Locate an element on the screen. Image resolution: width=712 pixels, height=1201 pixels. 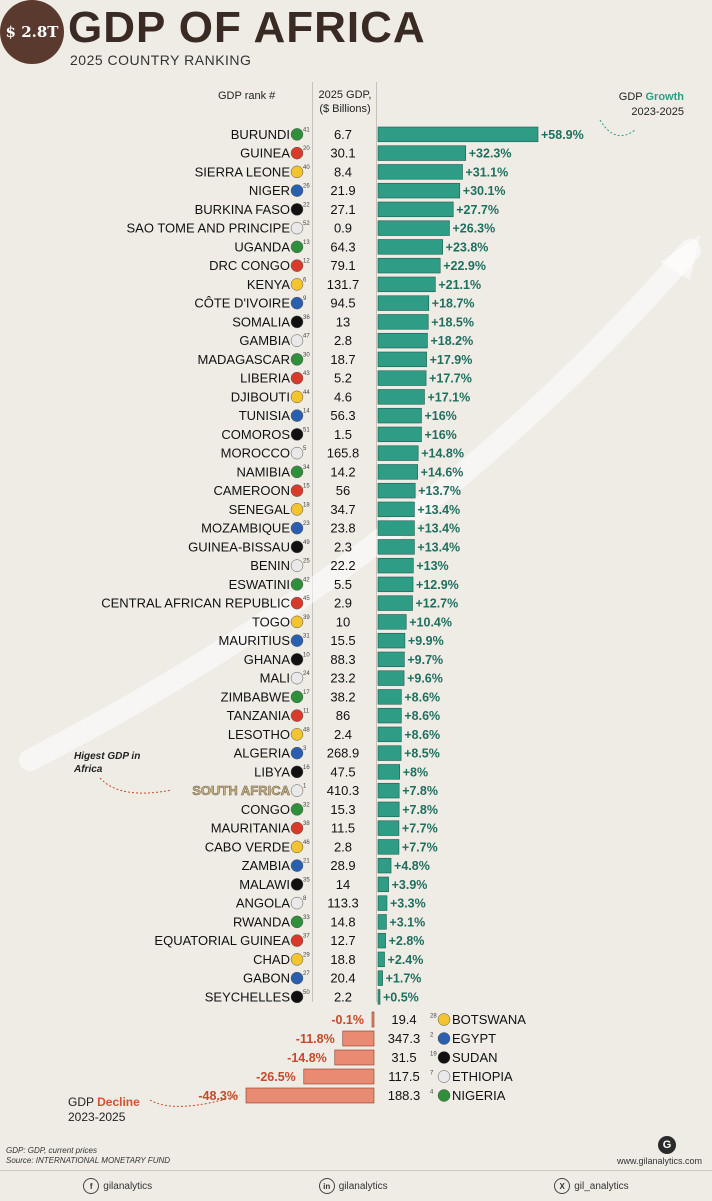
growth-value-label: +13.4% is located at coordinates (438, 529).